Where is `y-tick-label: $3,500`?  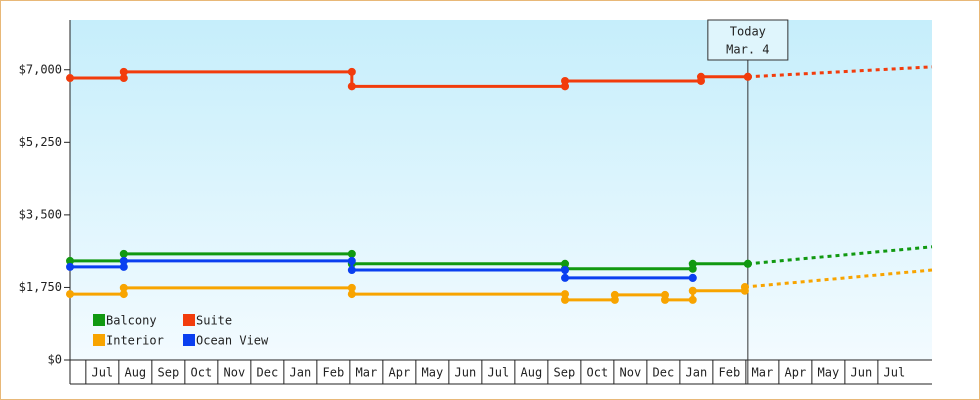
y-tick-label: $3,500 is located at coordinates (40, 214).